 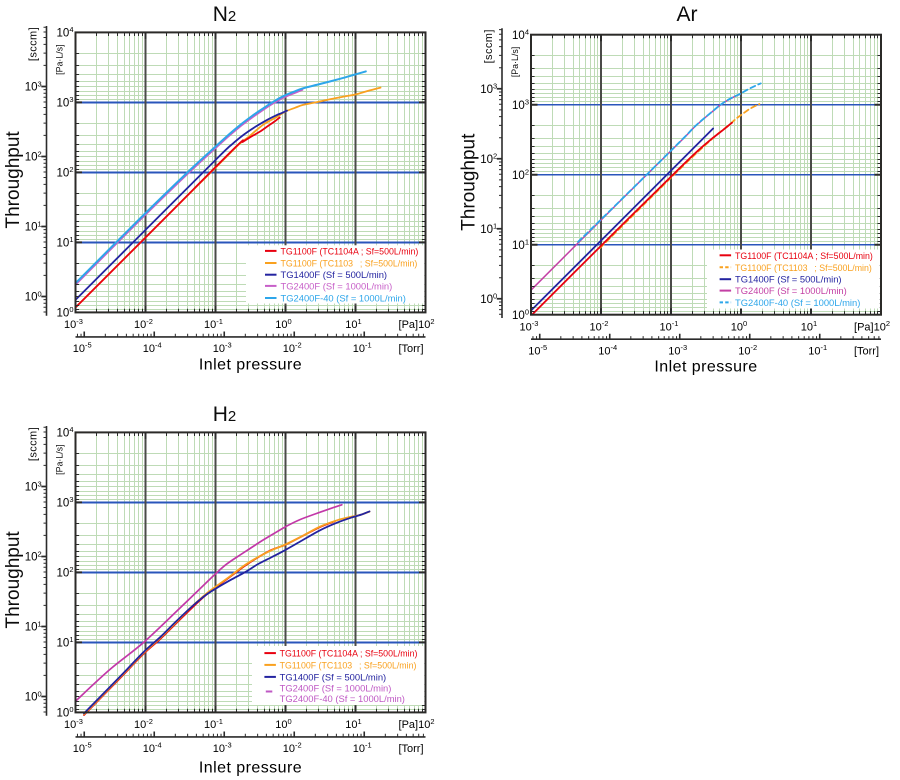 What do you see at coordinates (687, 14) in the screenshot?
I see `svg-text: Ar` at bounding box center [687, 14].